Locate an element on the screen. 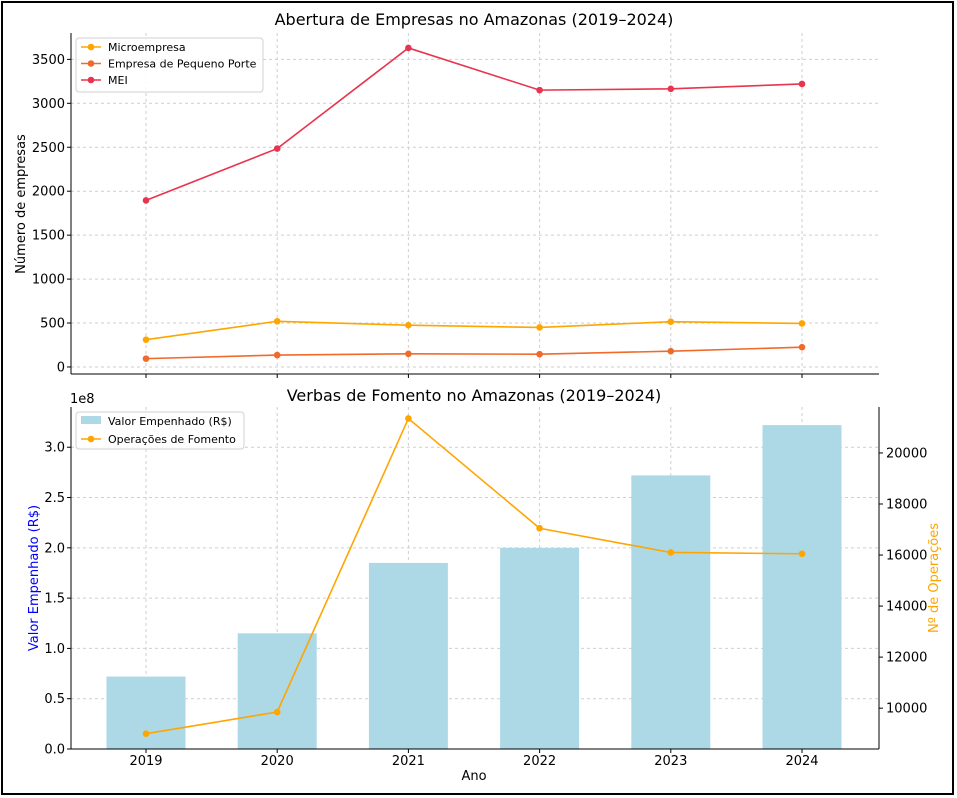  chart2-bar-2021 is located at coordinates (408, 655).